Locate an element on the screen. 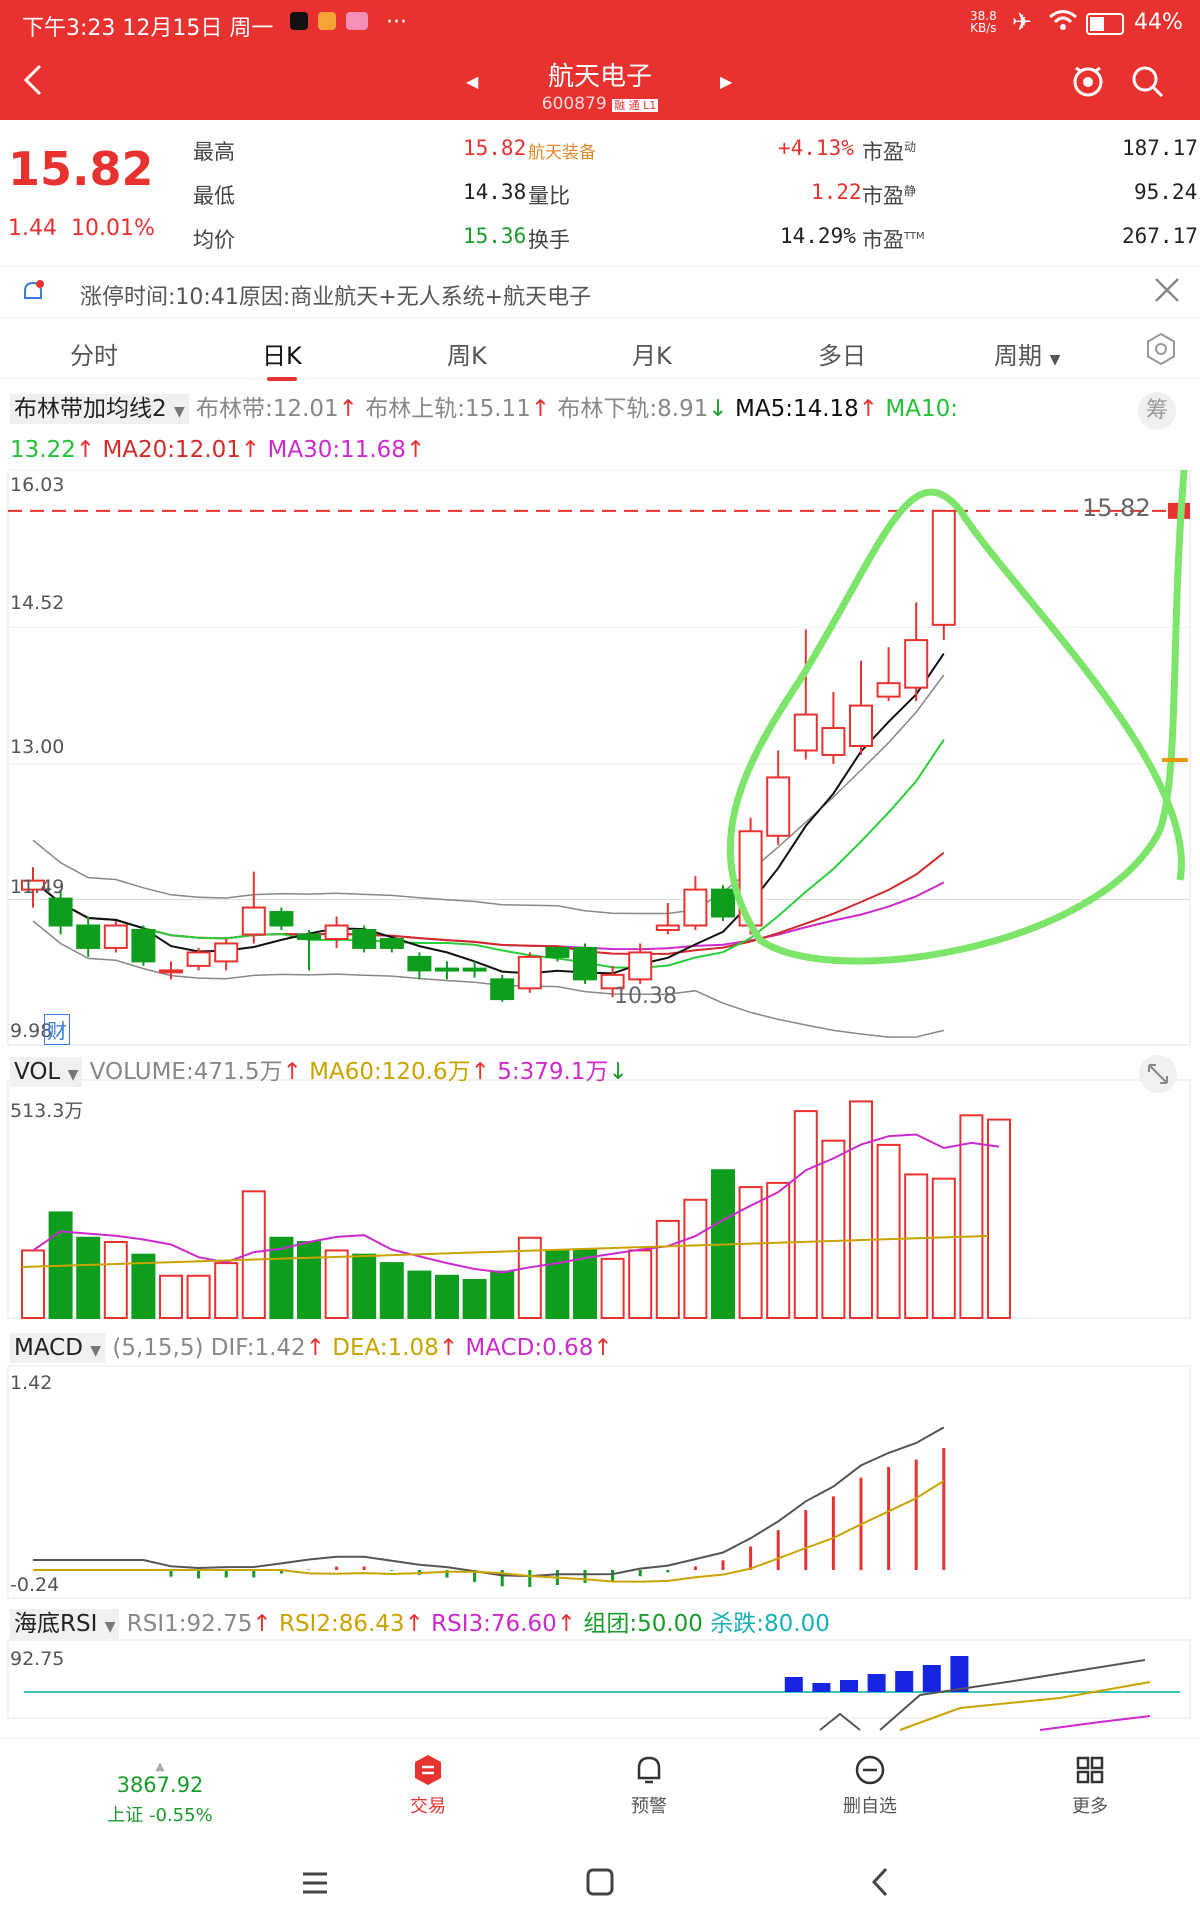  ma5-line is located at coordinates (488, 814).